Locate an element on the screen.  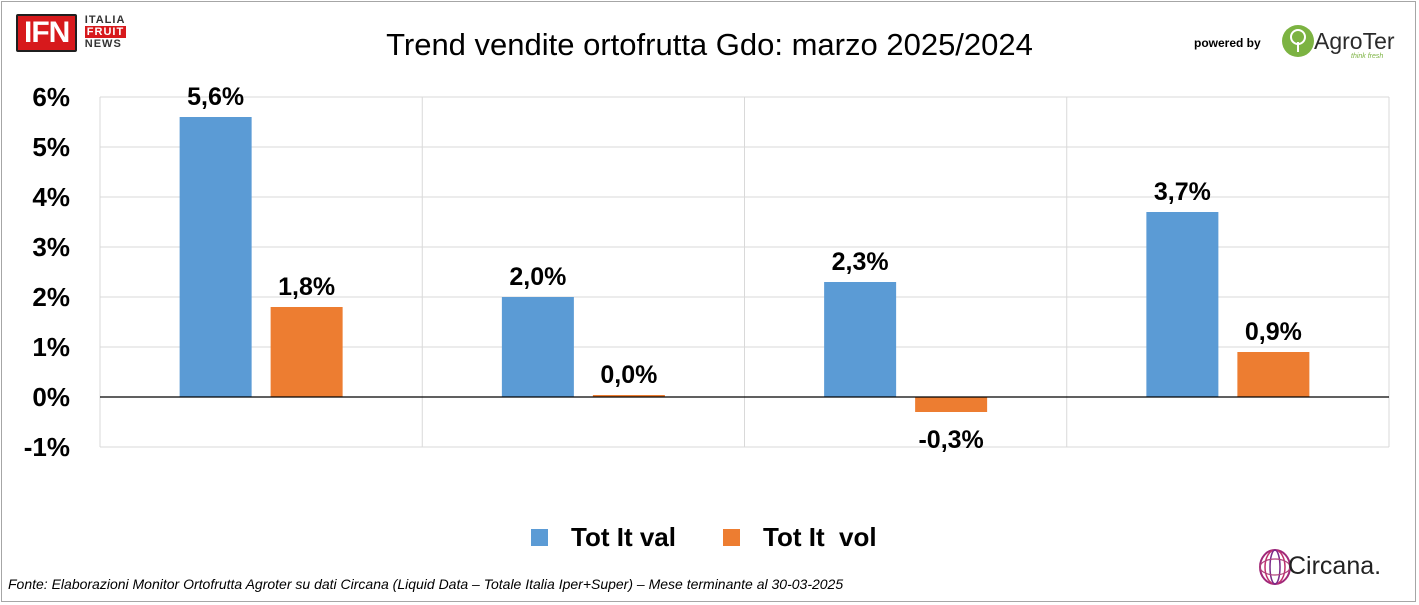
legend-item-vol: Tot It vol is located at coordinates (800, 537).